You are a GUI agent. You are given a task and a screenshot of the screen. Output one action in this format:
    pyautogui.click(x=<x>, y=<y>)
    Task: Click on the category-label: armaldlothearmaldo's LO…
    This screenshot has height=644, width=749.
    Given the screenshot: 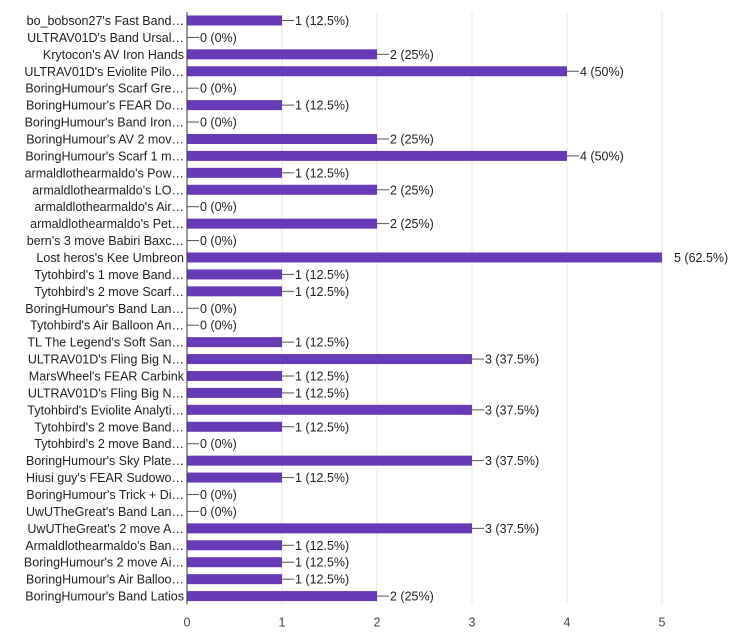 What is the action you would take?
    pyautogui.click(x=108, y=190)
    